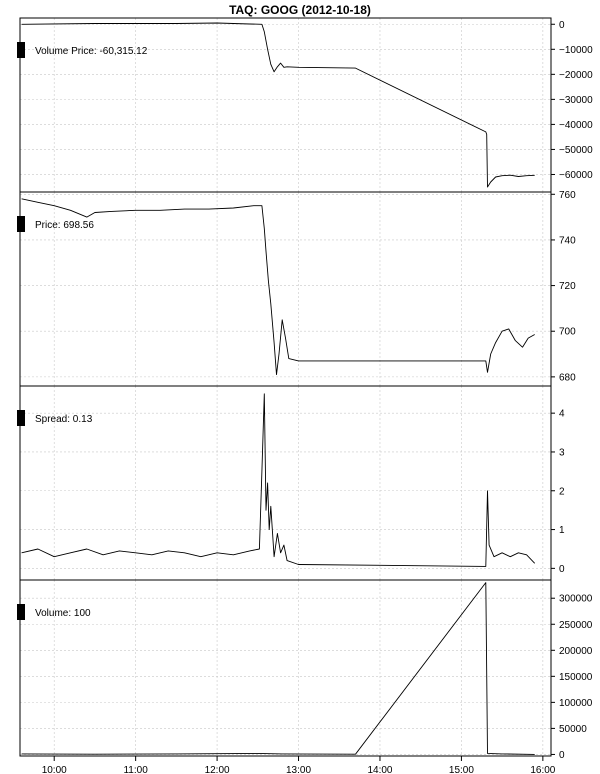 The width and height of the screenshot is (600, 774). I want to click on xtick-label-6: 15:00, so click(461, 769).